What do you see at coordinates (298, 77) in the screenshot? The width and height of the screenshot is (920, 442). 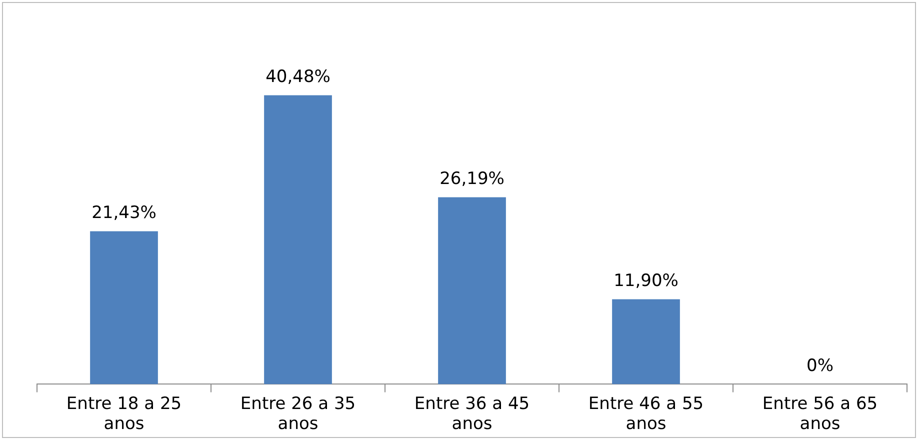 I see `data-label: 40,48%` at bounding box center [298, 77].